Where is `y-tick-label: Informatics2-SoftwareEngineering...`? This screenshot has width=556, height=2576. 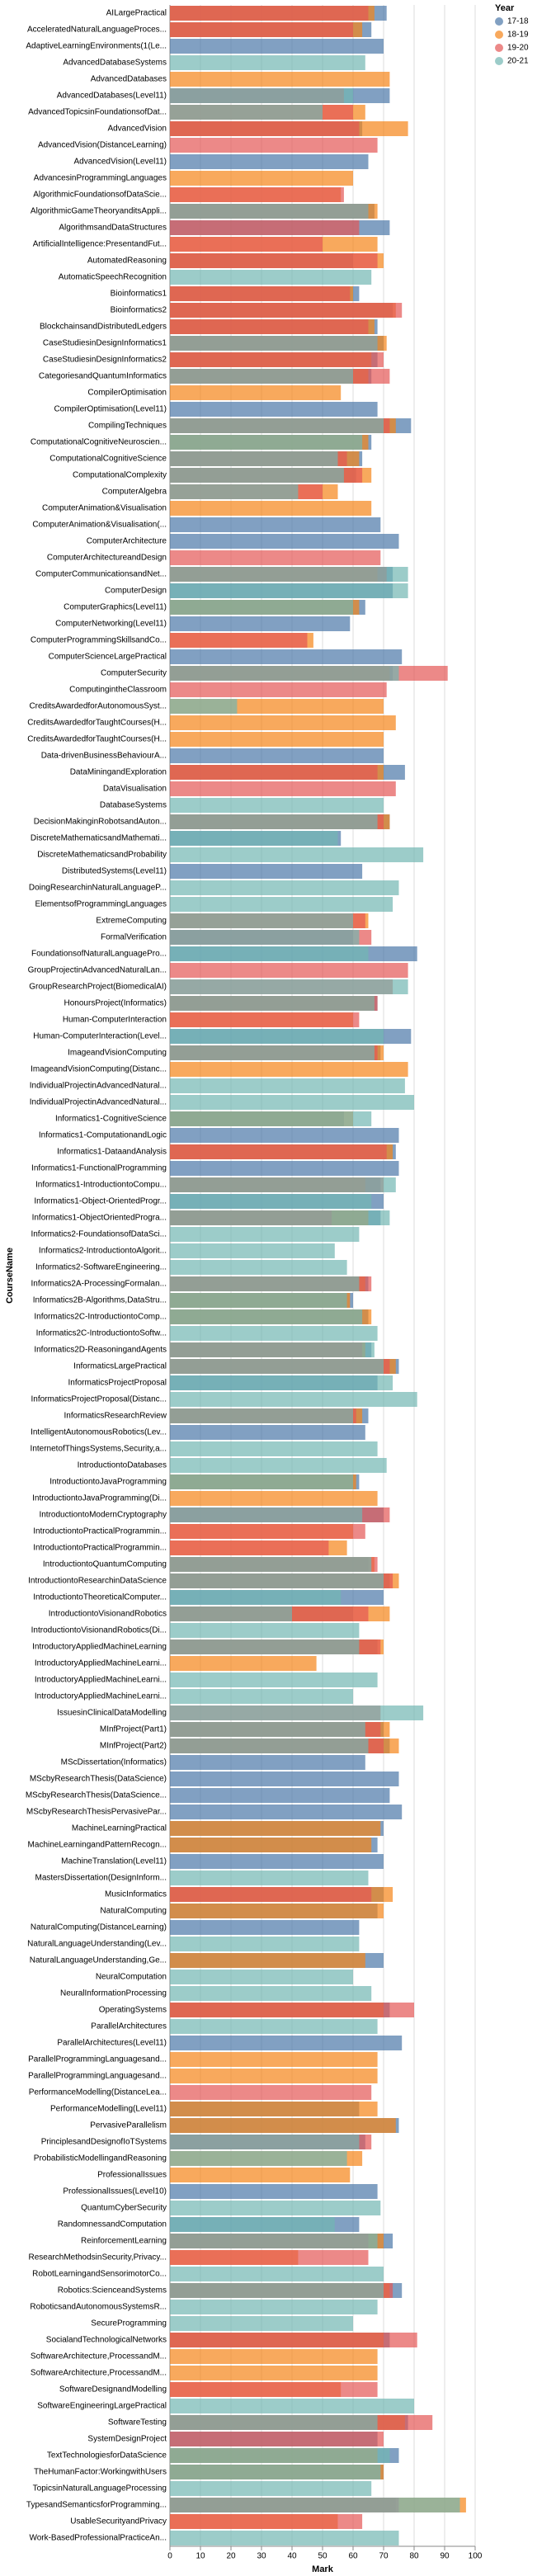
y-tick-label: Informatics2-SoftwareEngineering... is located at coordinates (101, 1267).